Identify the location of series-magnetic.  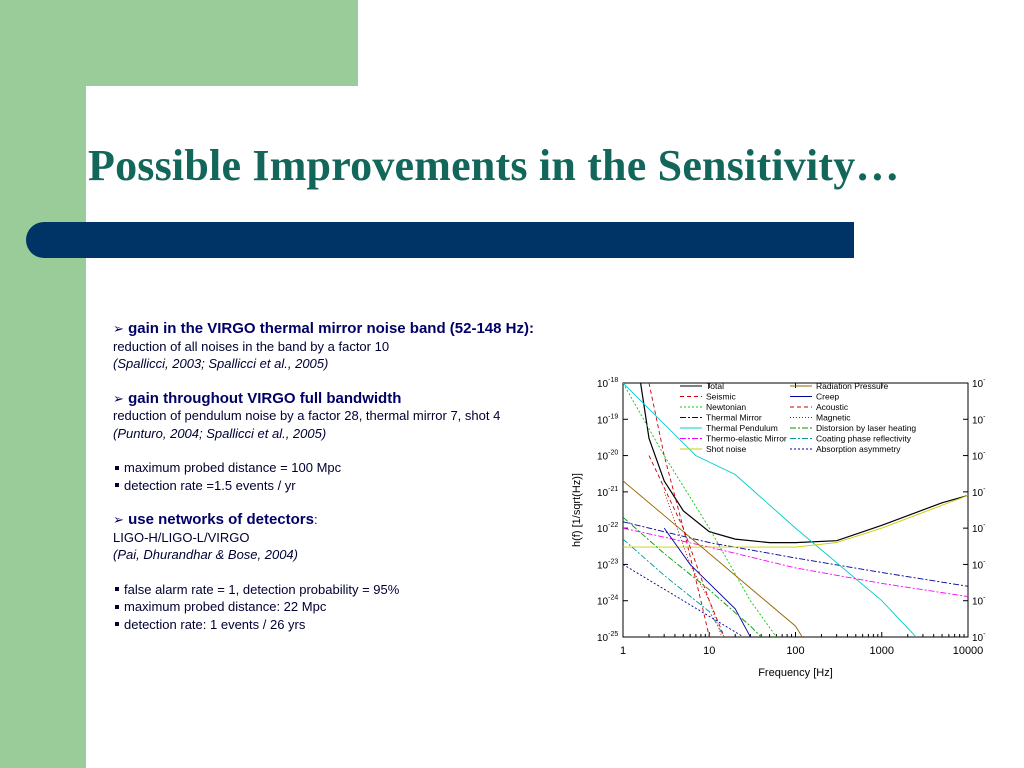
(693, 564).